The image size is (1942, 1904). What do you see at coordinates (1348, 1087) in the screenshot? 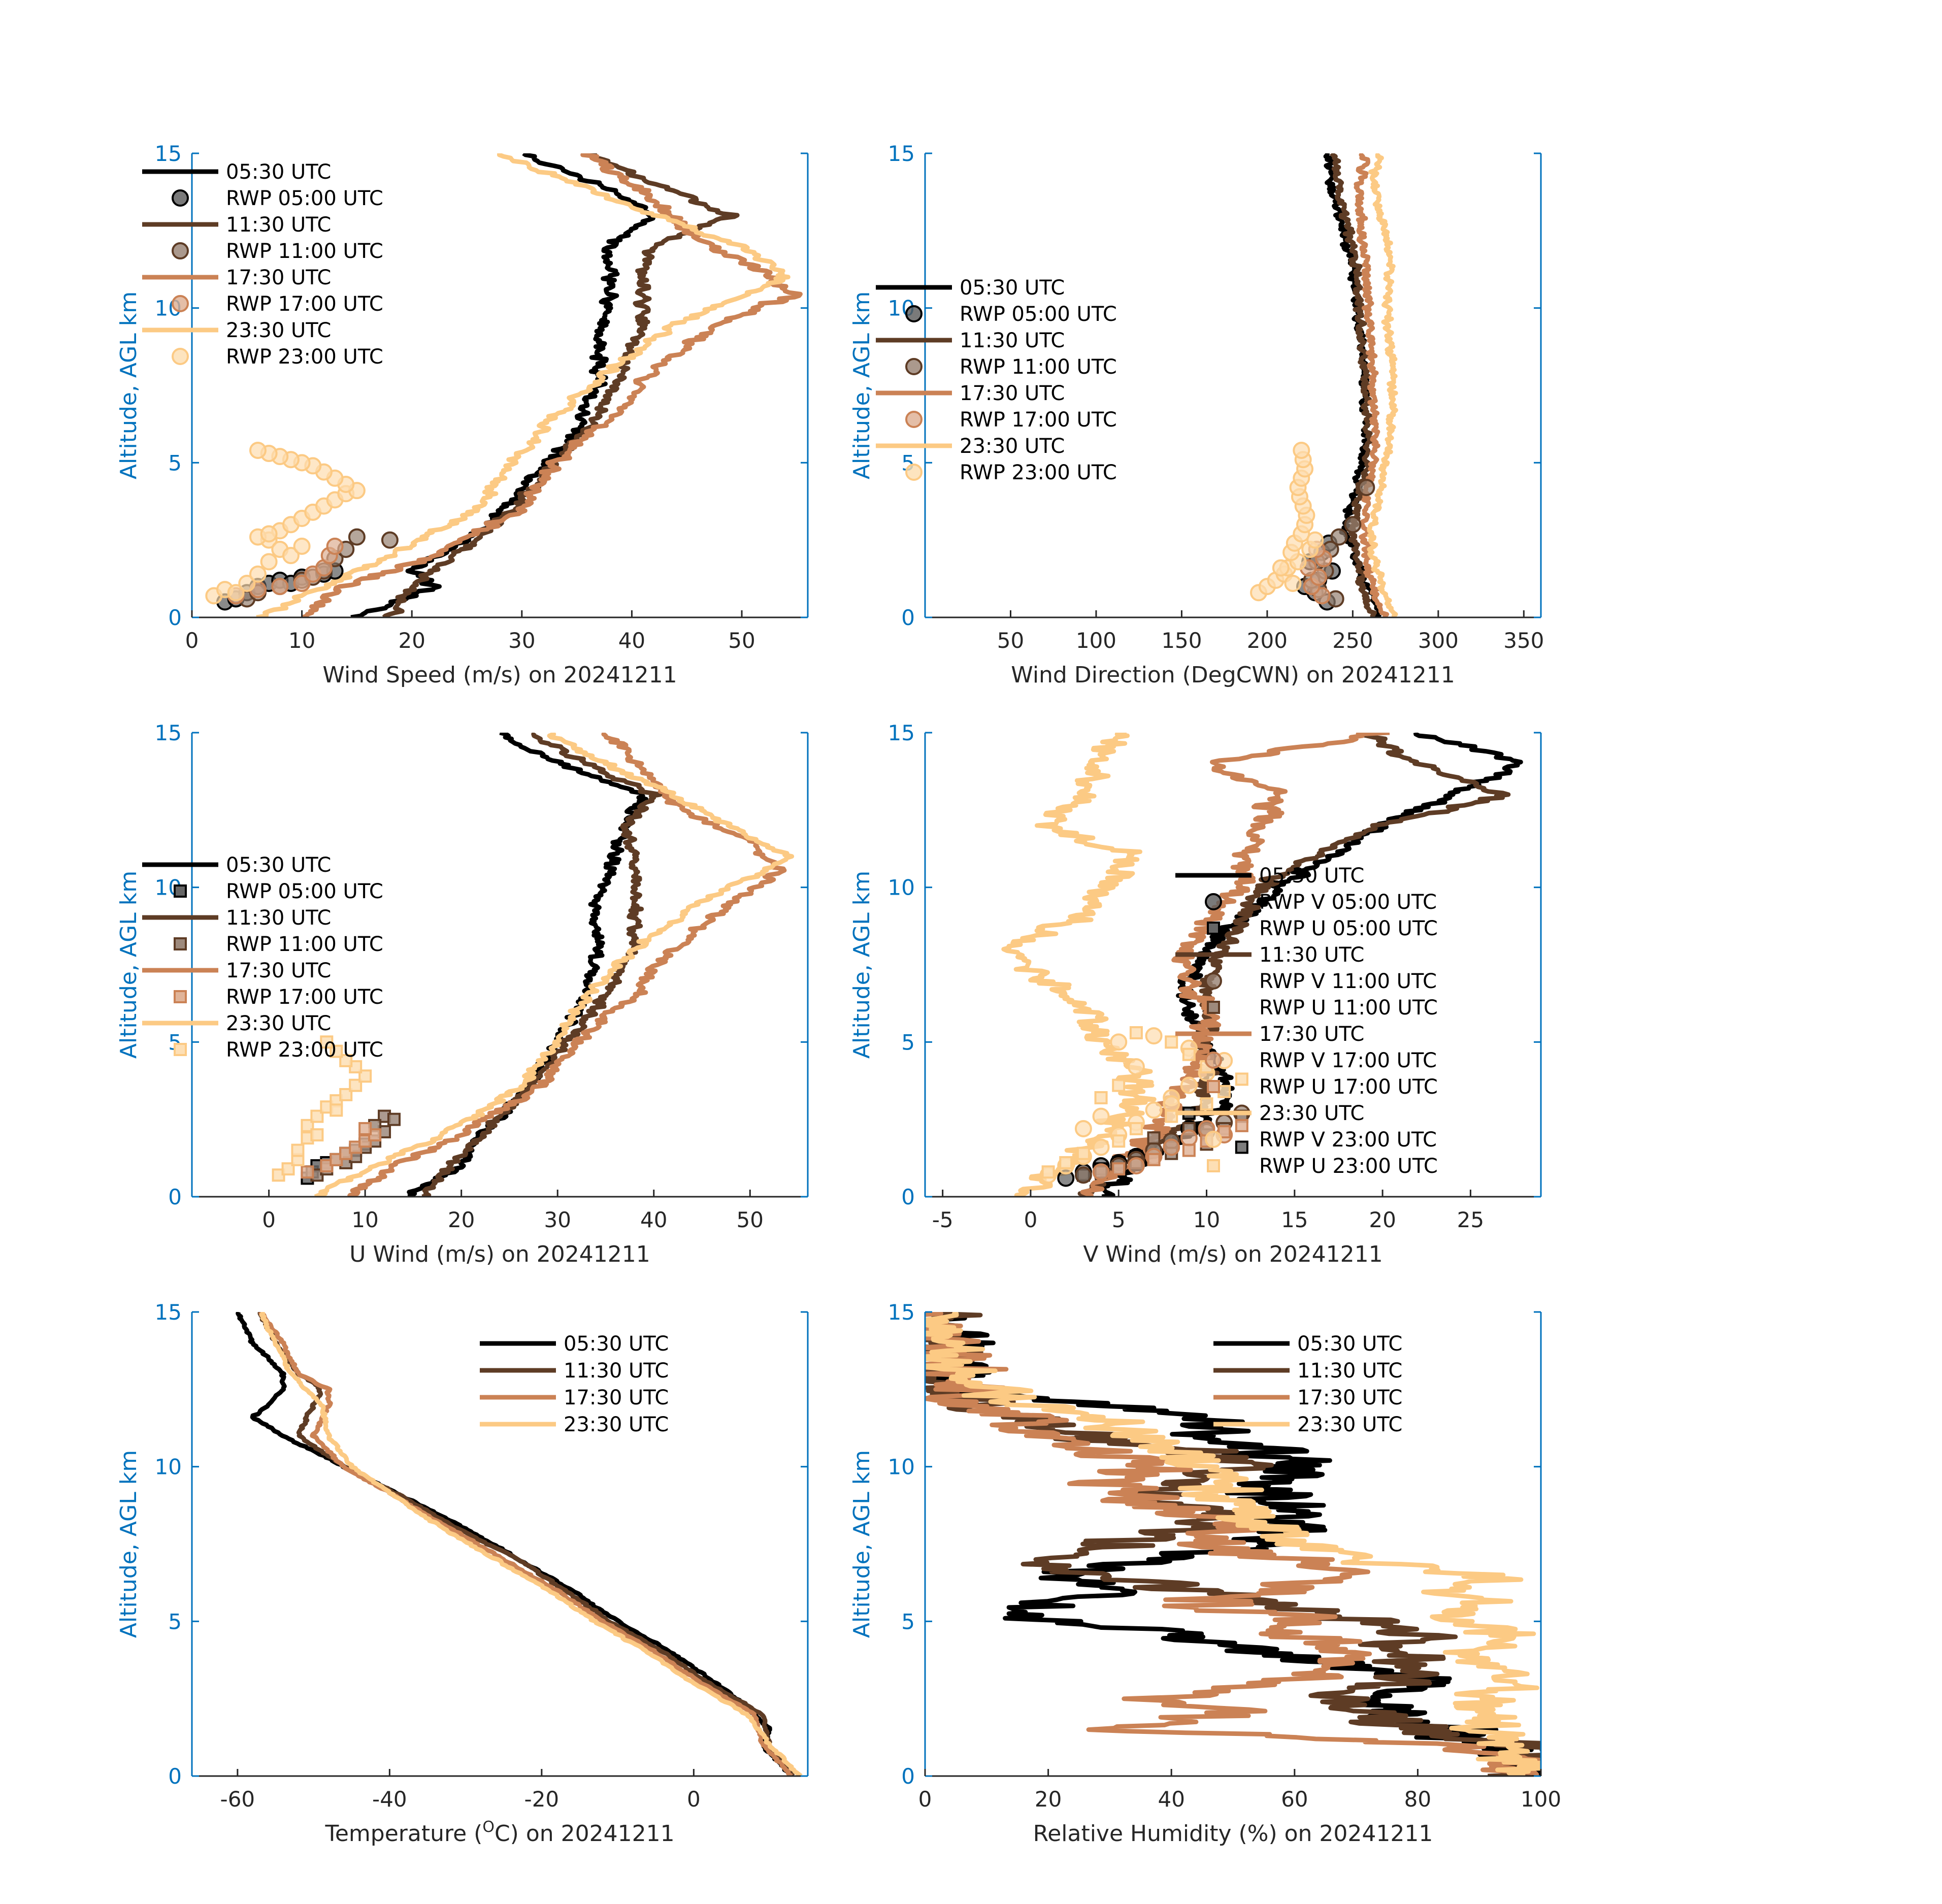
I see `legend-label: RWP U 17:00 UTC` at bounding box center [1348, 1087].